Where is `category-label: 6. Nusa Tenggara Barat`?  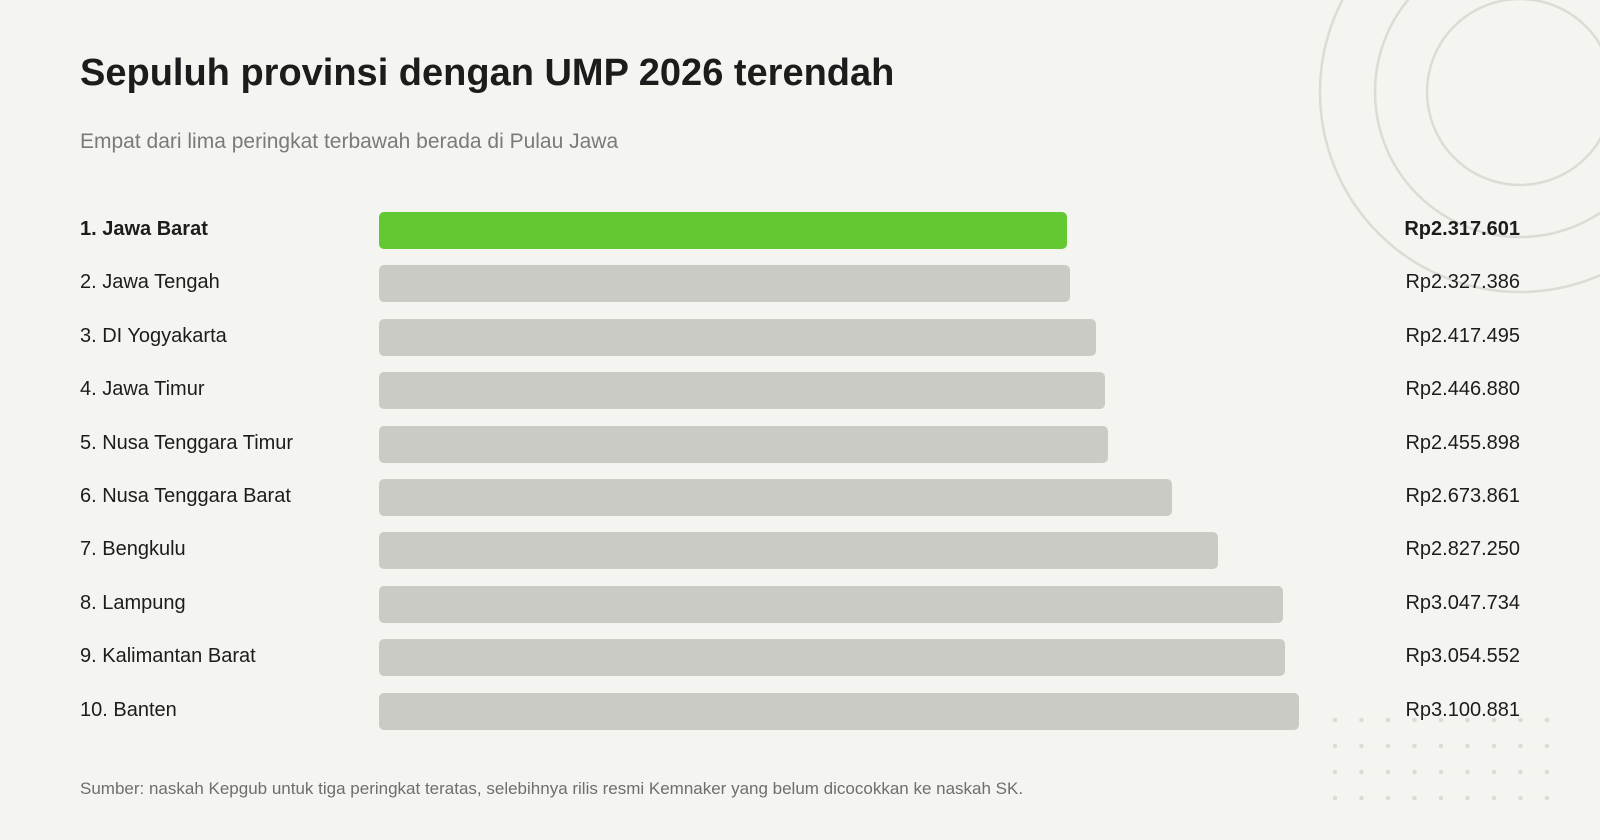 category-label: 6. Nusa Tenggara Barat is located at coordinates (185, 496).